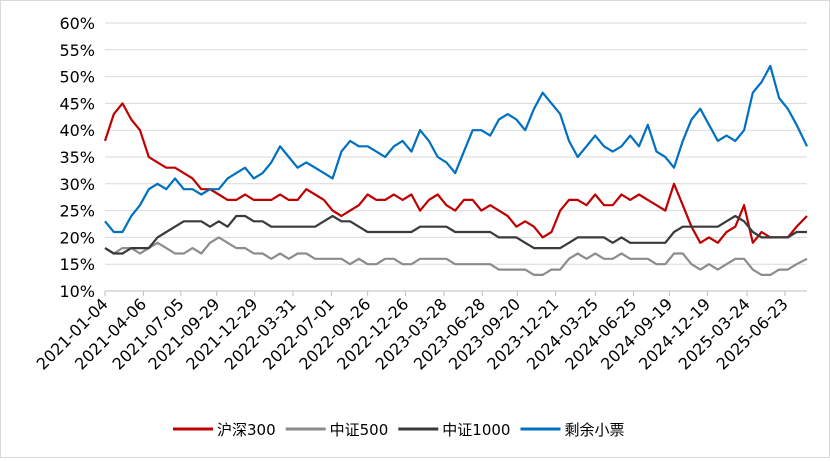 Image resolution: width=830 pixels, height=461 pixels. What do you see at coordinates (77, 264) in the screenshot?
I see `y-tick-label: 15%` at bounding box center [77, 264].